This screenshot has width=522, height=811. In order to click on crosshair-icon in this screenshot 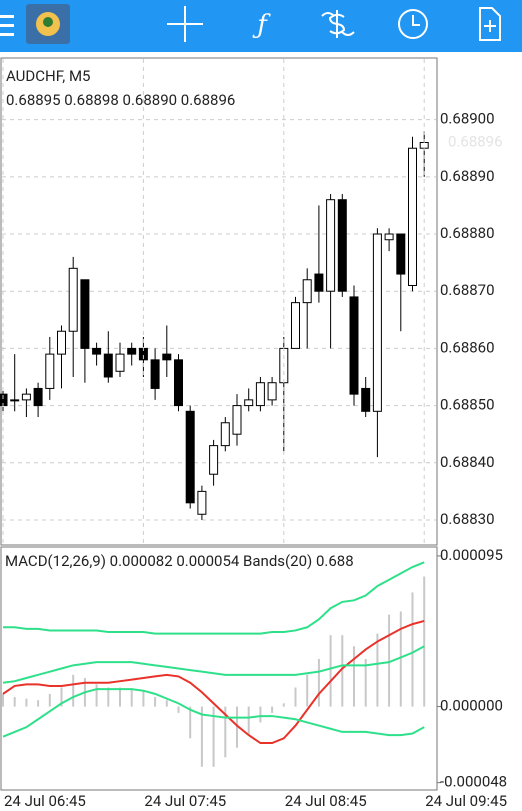, I will do `click(185, 24)`.